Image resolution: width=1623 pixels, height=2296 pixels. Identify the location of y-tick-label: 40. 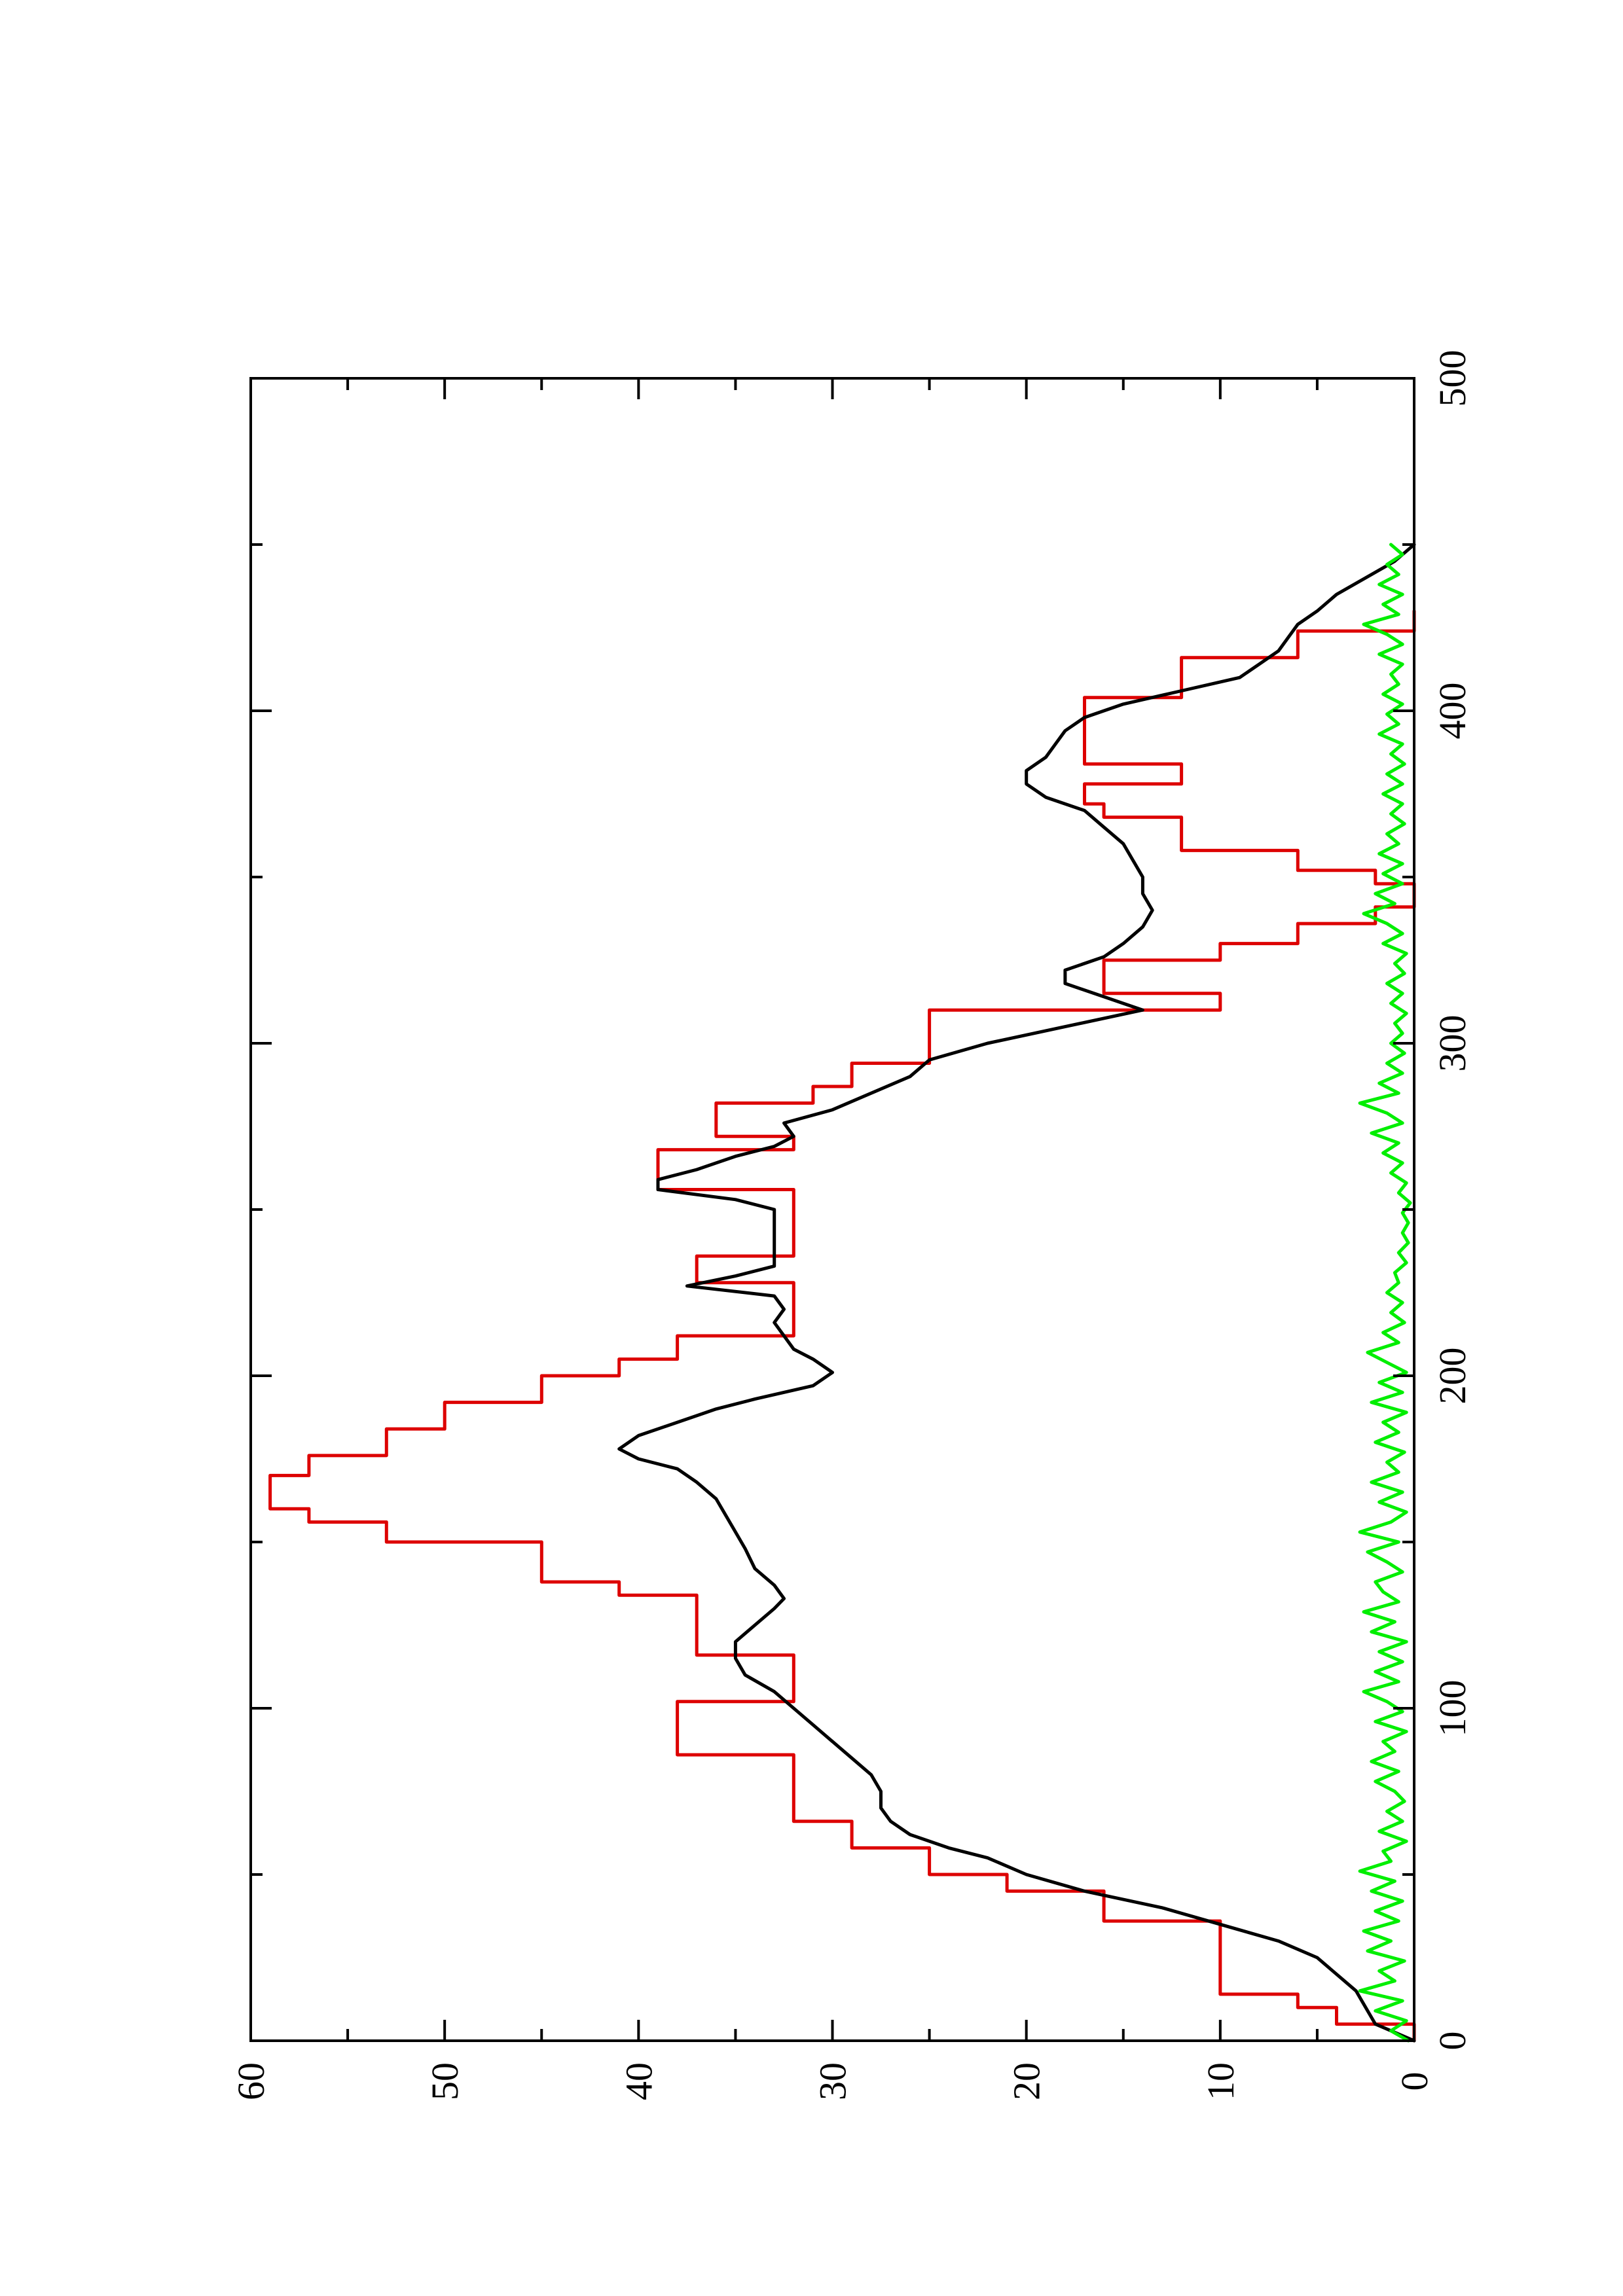
(638, 2081).